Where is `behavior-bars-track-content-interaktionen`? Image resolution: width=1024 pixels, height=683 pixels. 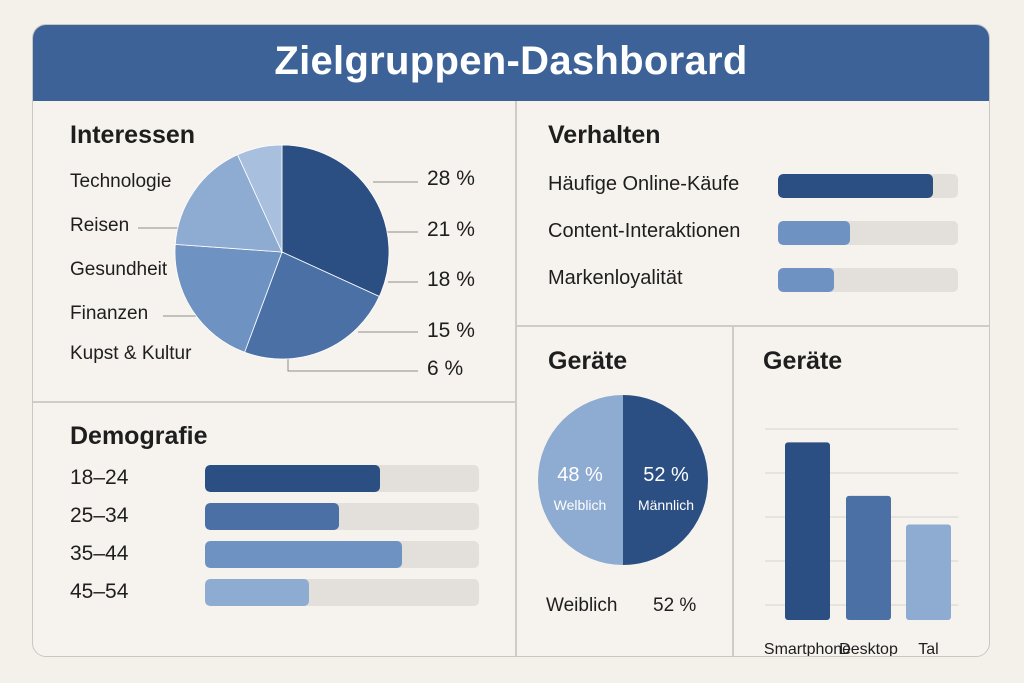 behavior-bars-track-content-interaktionen is located at coordinates (868, 233).